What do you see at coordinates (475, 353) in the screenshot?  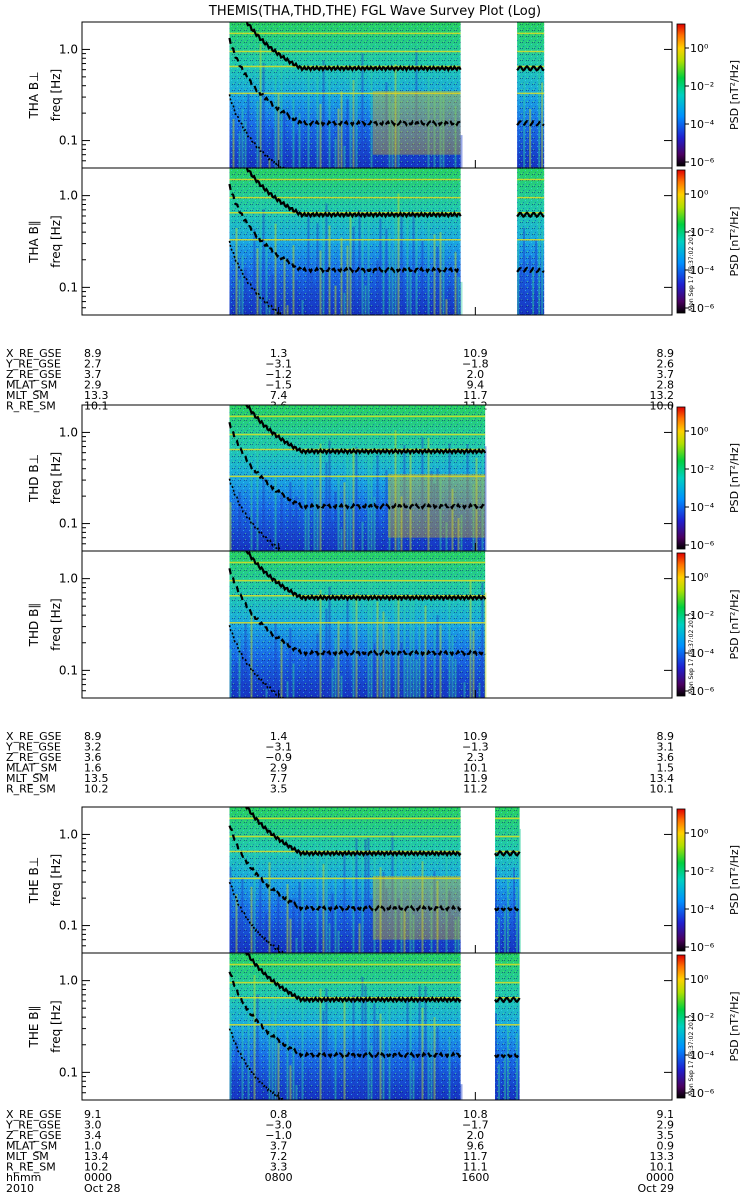 I see `ephemeris-value: 10.9` at bounding box center [475, 353].